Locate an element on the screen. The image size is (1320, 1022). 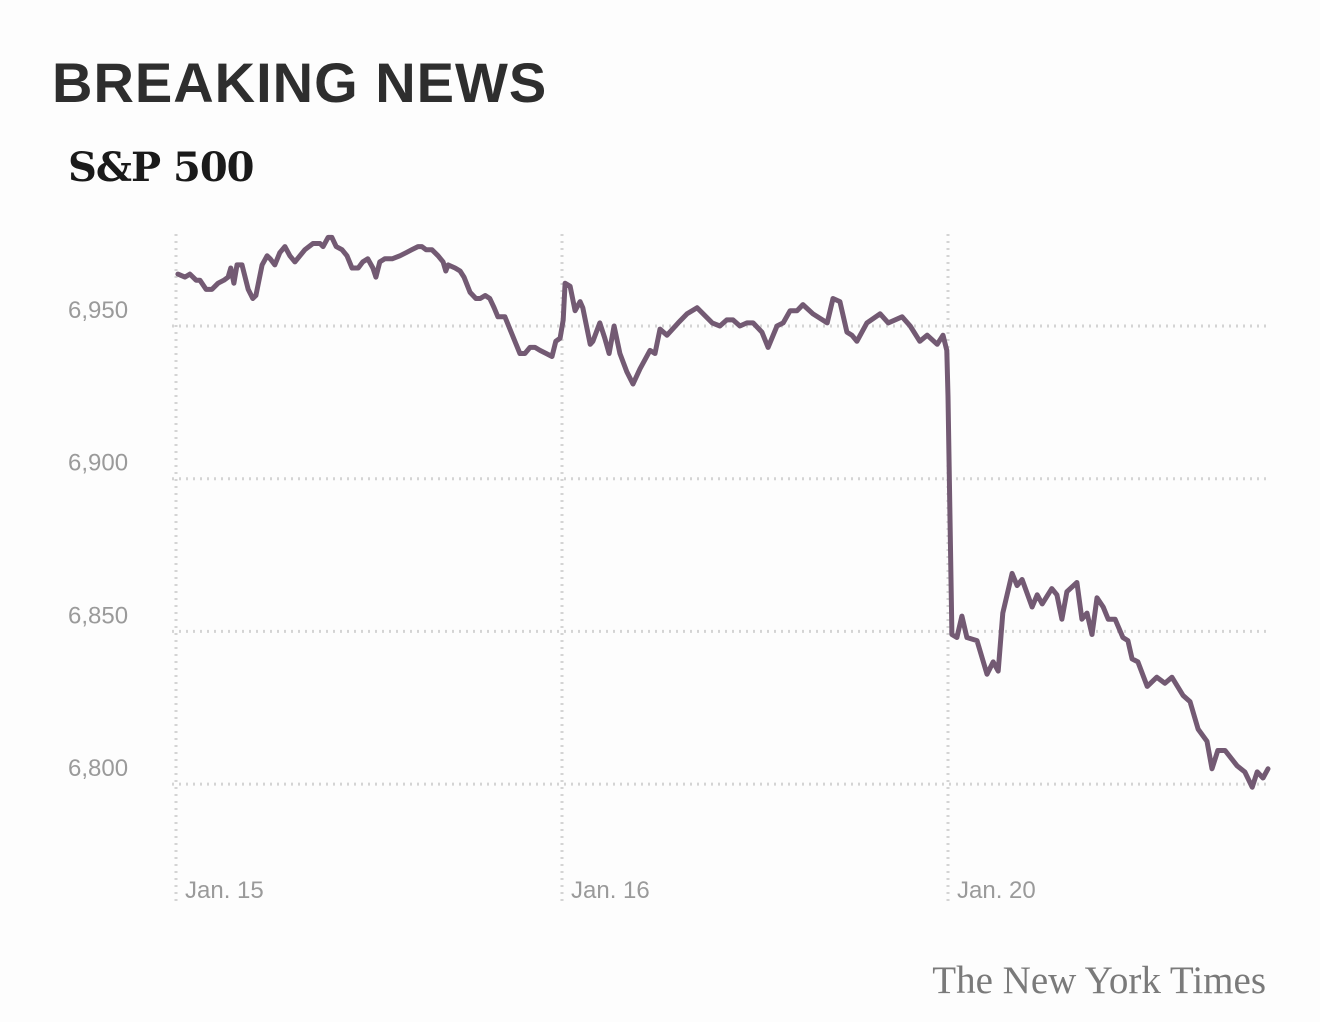
y-tick-label: 6,900 is located at coordinates (98, 463).